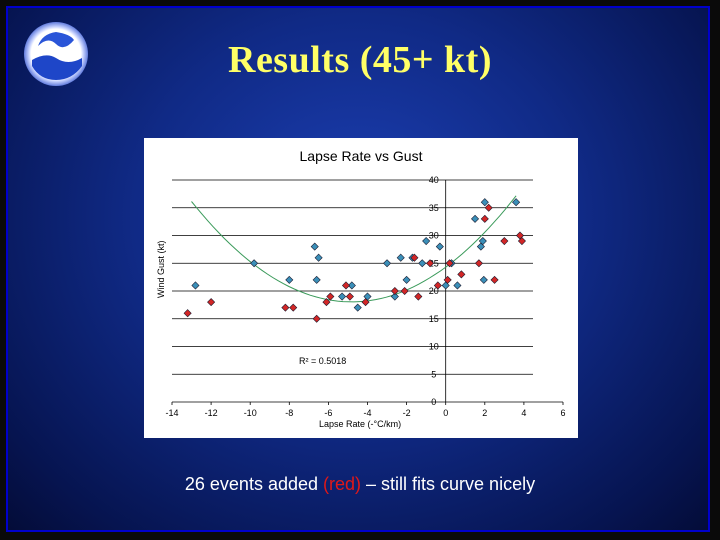  Describe the element at coordinates (484, 413) in the screenshot. I see `x-tick-label: 2` at that location.